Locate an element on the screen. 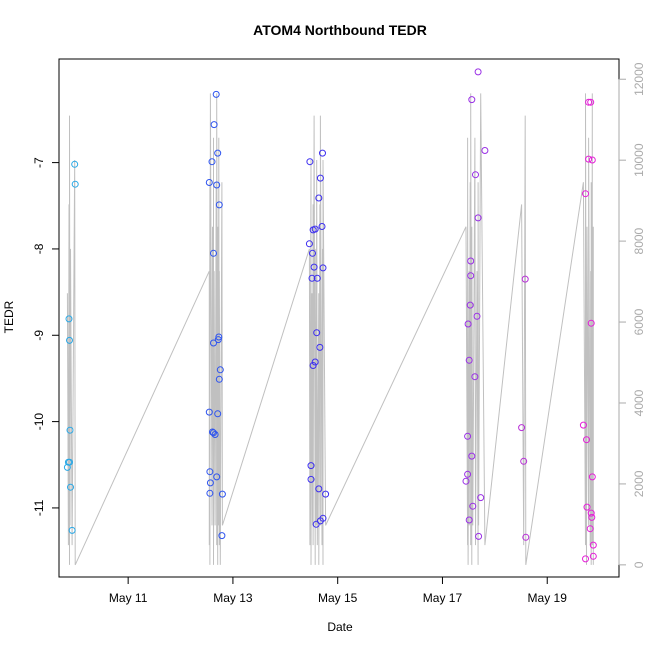  x-tick-label: May 15 is located at coordinates (338, 598).